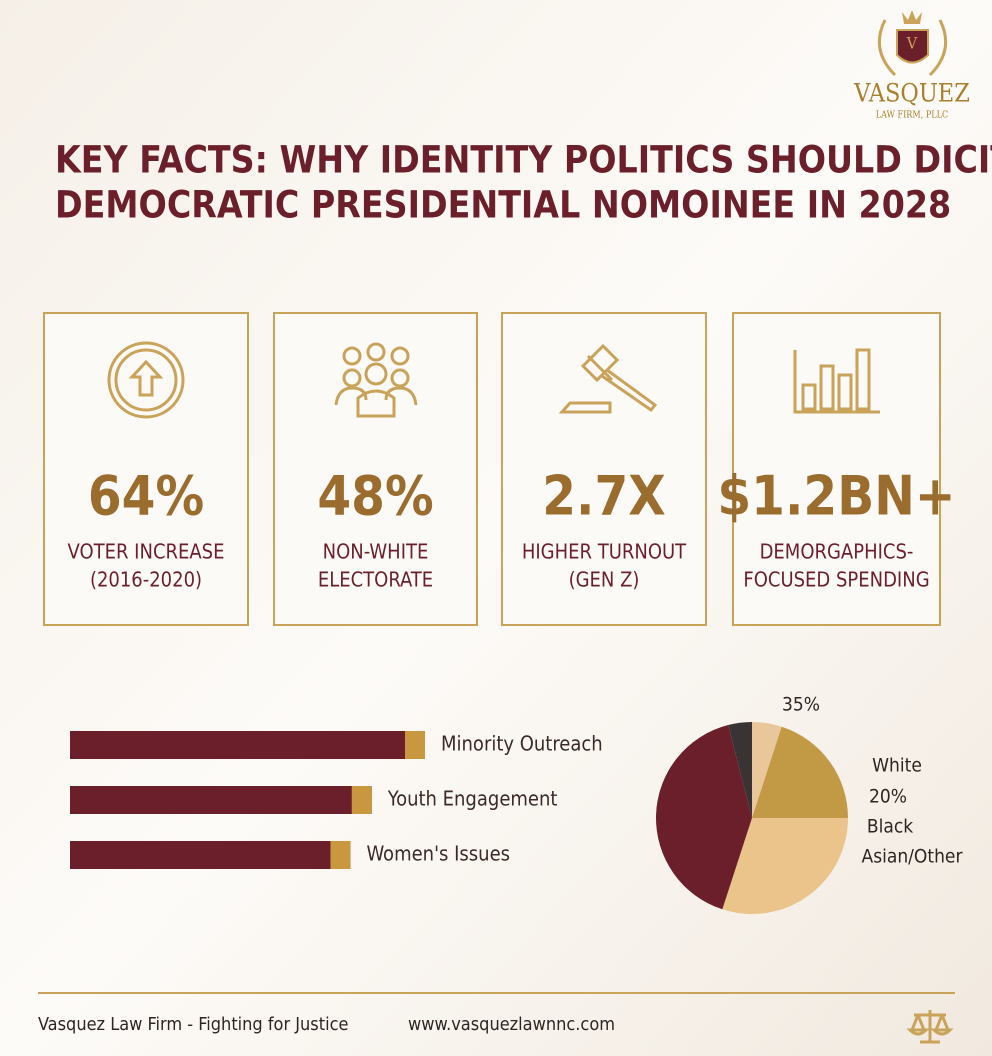 This screenshot has height=1056, width=992. What do you see at coordinates (836, 381) in the screenshot?
I see `icon-bar-chart` at bounding box center [836, 381].